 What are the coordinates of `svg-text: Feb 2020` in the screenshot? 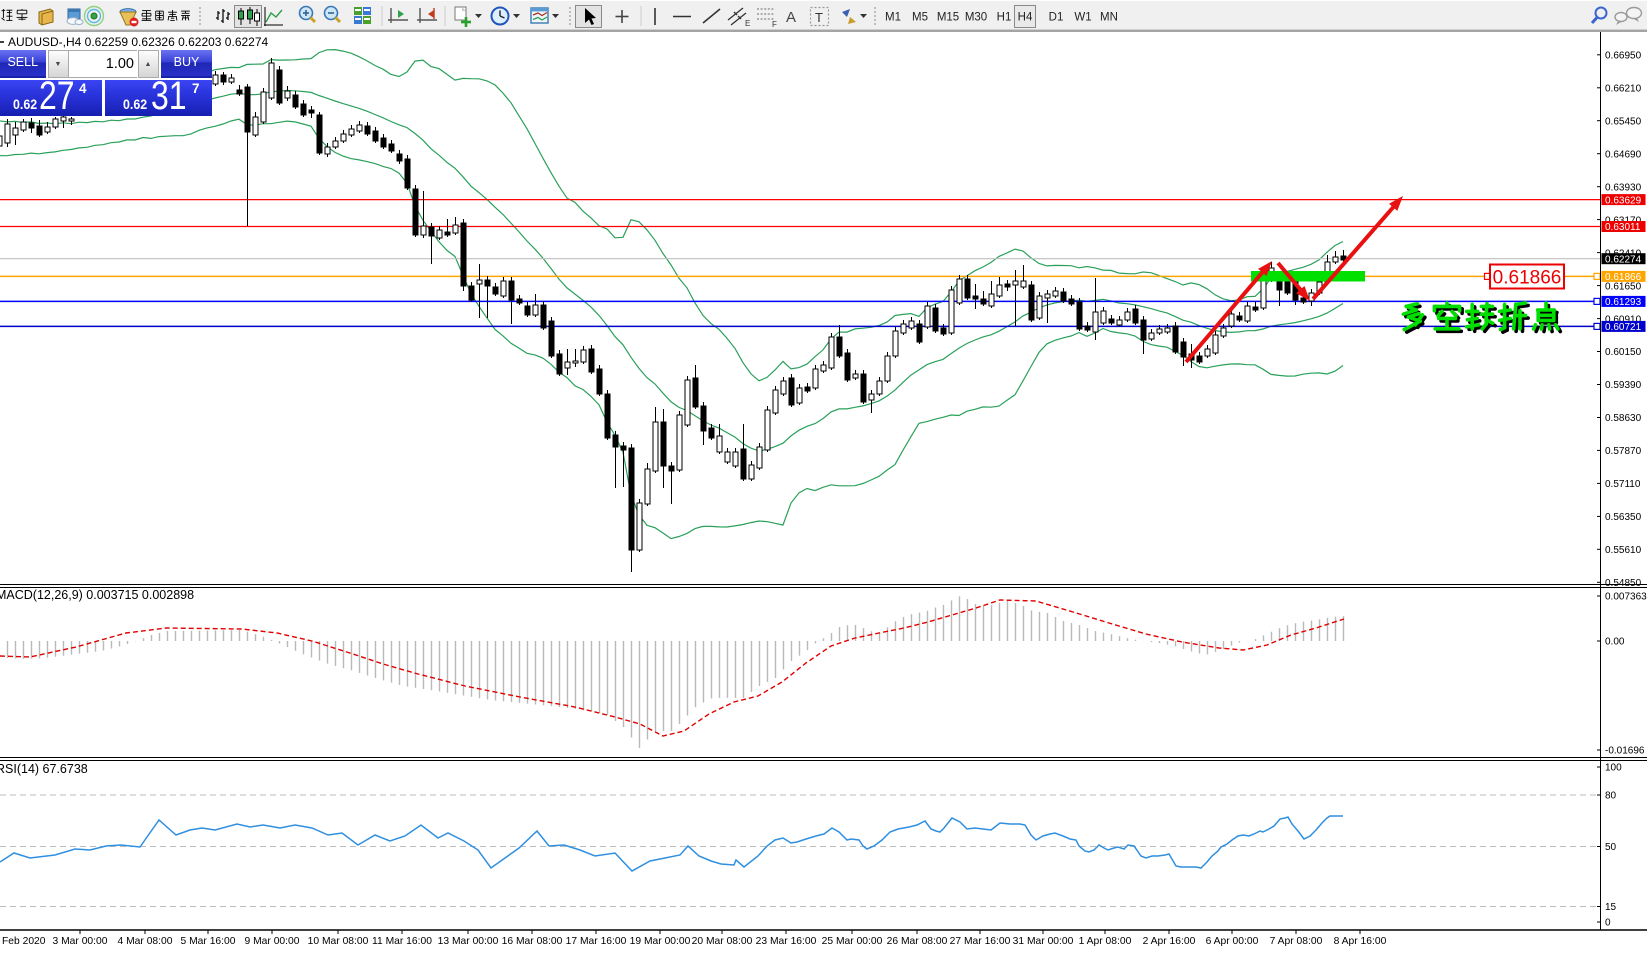 It's located at (24, 941).